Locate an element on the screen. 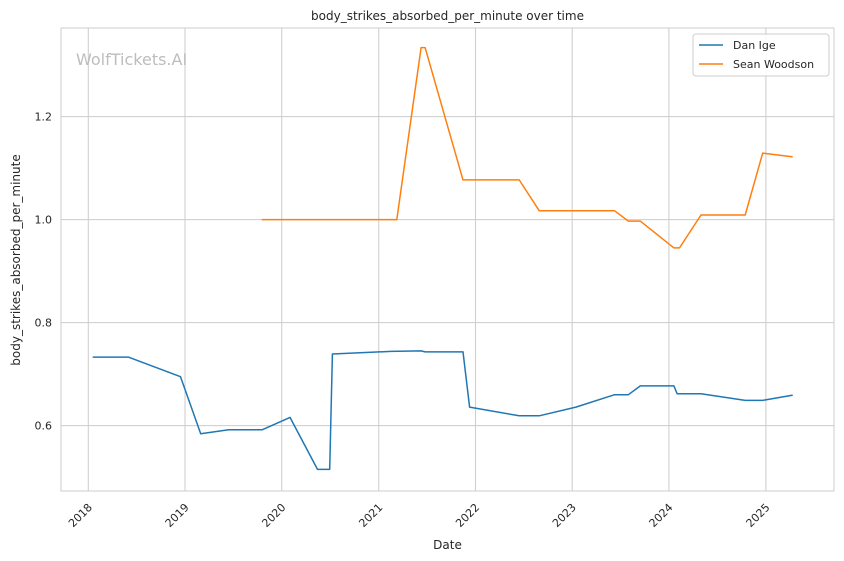  watermark: WolfTickets.AI is located at coordinates (131, 59).